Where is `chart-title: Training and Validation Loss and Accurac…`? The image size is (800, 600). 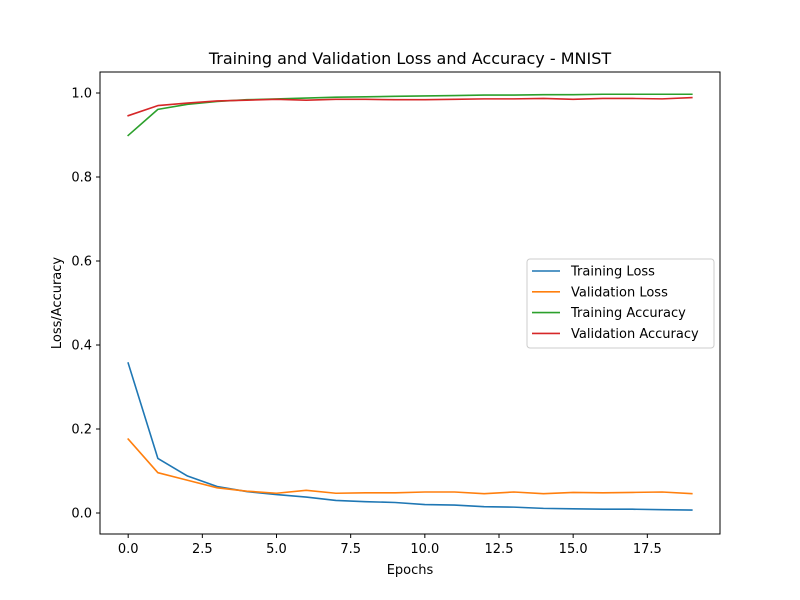
chart-title: Training and Validation Loss and Accurac… is located at coordinates (410, 58).